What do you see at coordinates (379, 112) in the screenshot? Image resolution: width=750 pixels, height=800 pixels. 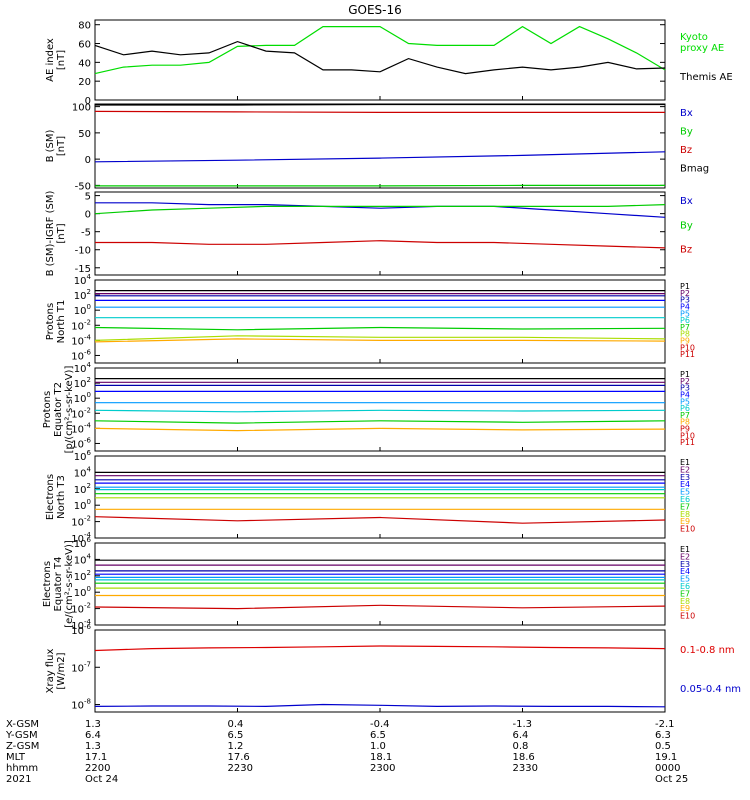 I see `series-bz` at bounding box center [379, 112].